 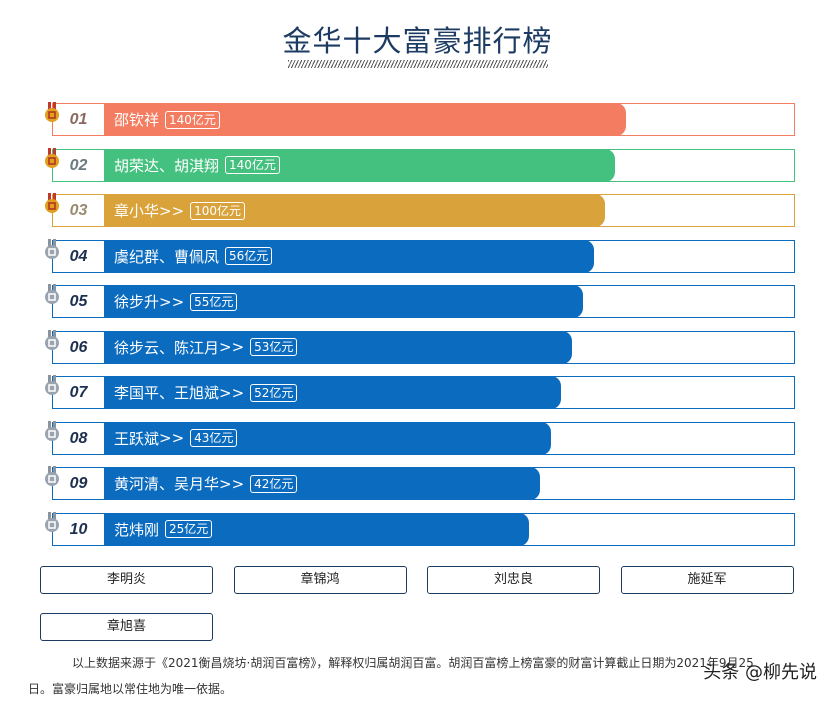 I want to click on person-name: 胡荣达、胡淇翔, so click(x=167, y=165).